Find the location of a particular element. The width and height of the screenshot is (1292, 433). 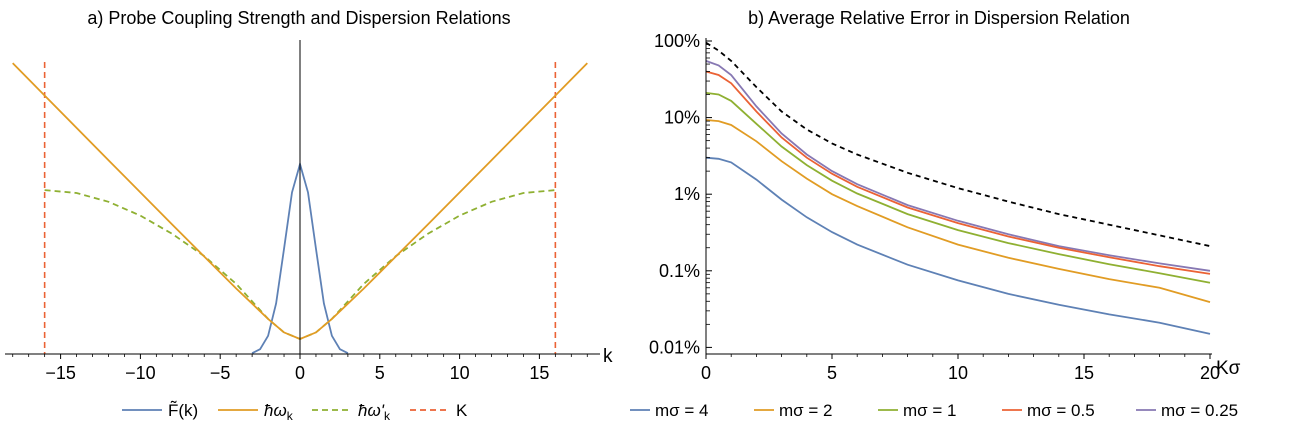

panel-a-x-axis-label: k is located at coordinates (608, 356).